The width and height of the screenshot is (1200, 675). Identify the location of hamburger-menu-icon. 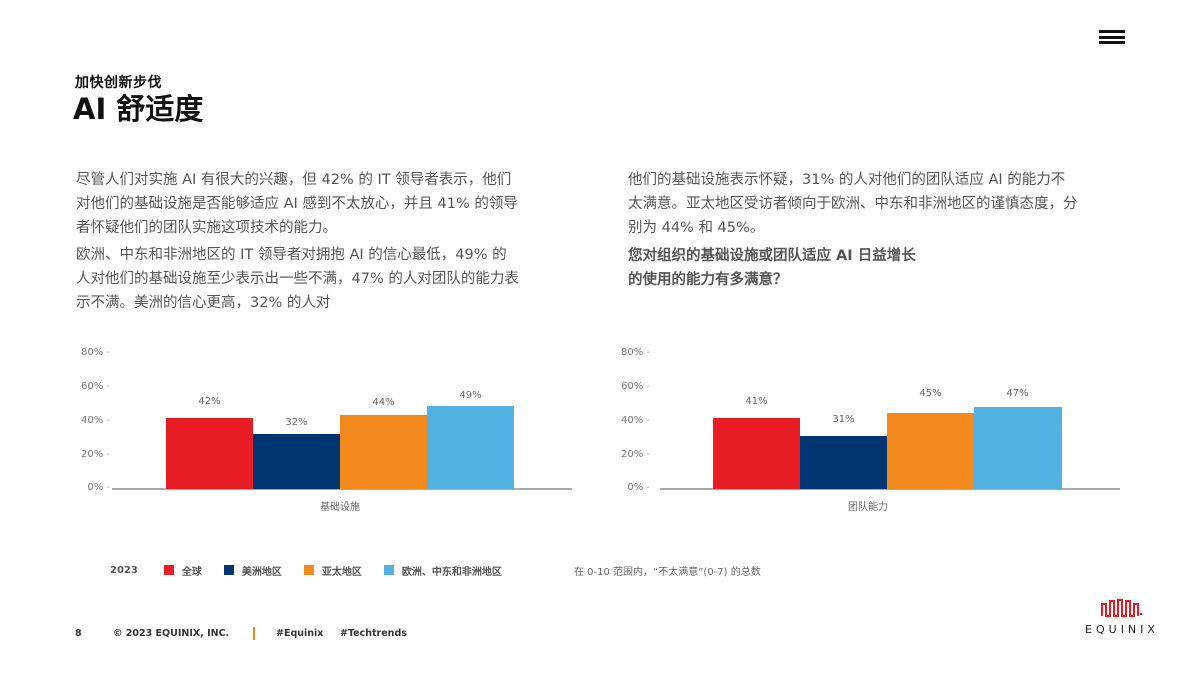
(1112, 38).